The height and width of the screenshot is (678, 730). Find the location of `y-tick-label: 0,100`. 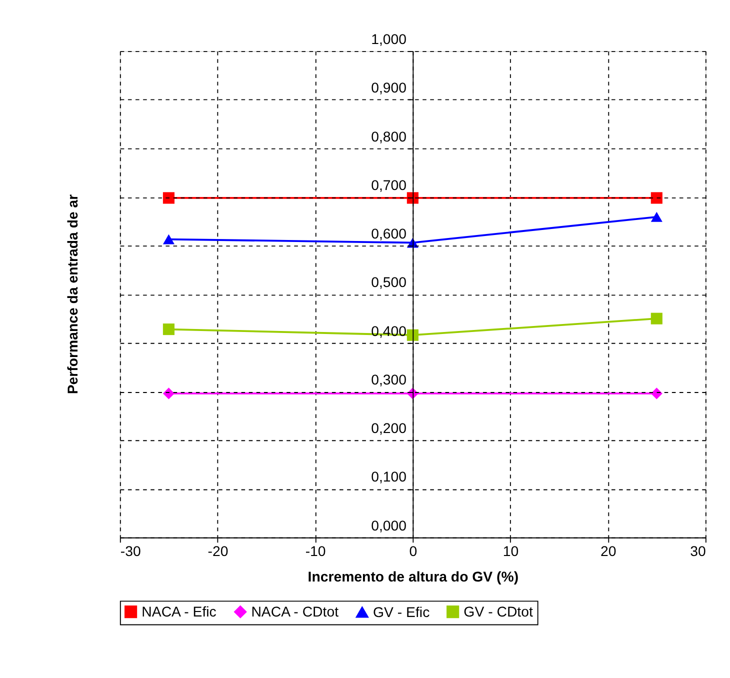

y-tick-label: 0,100 is located at coordinates (389, 478).